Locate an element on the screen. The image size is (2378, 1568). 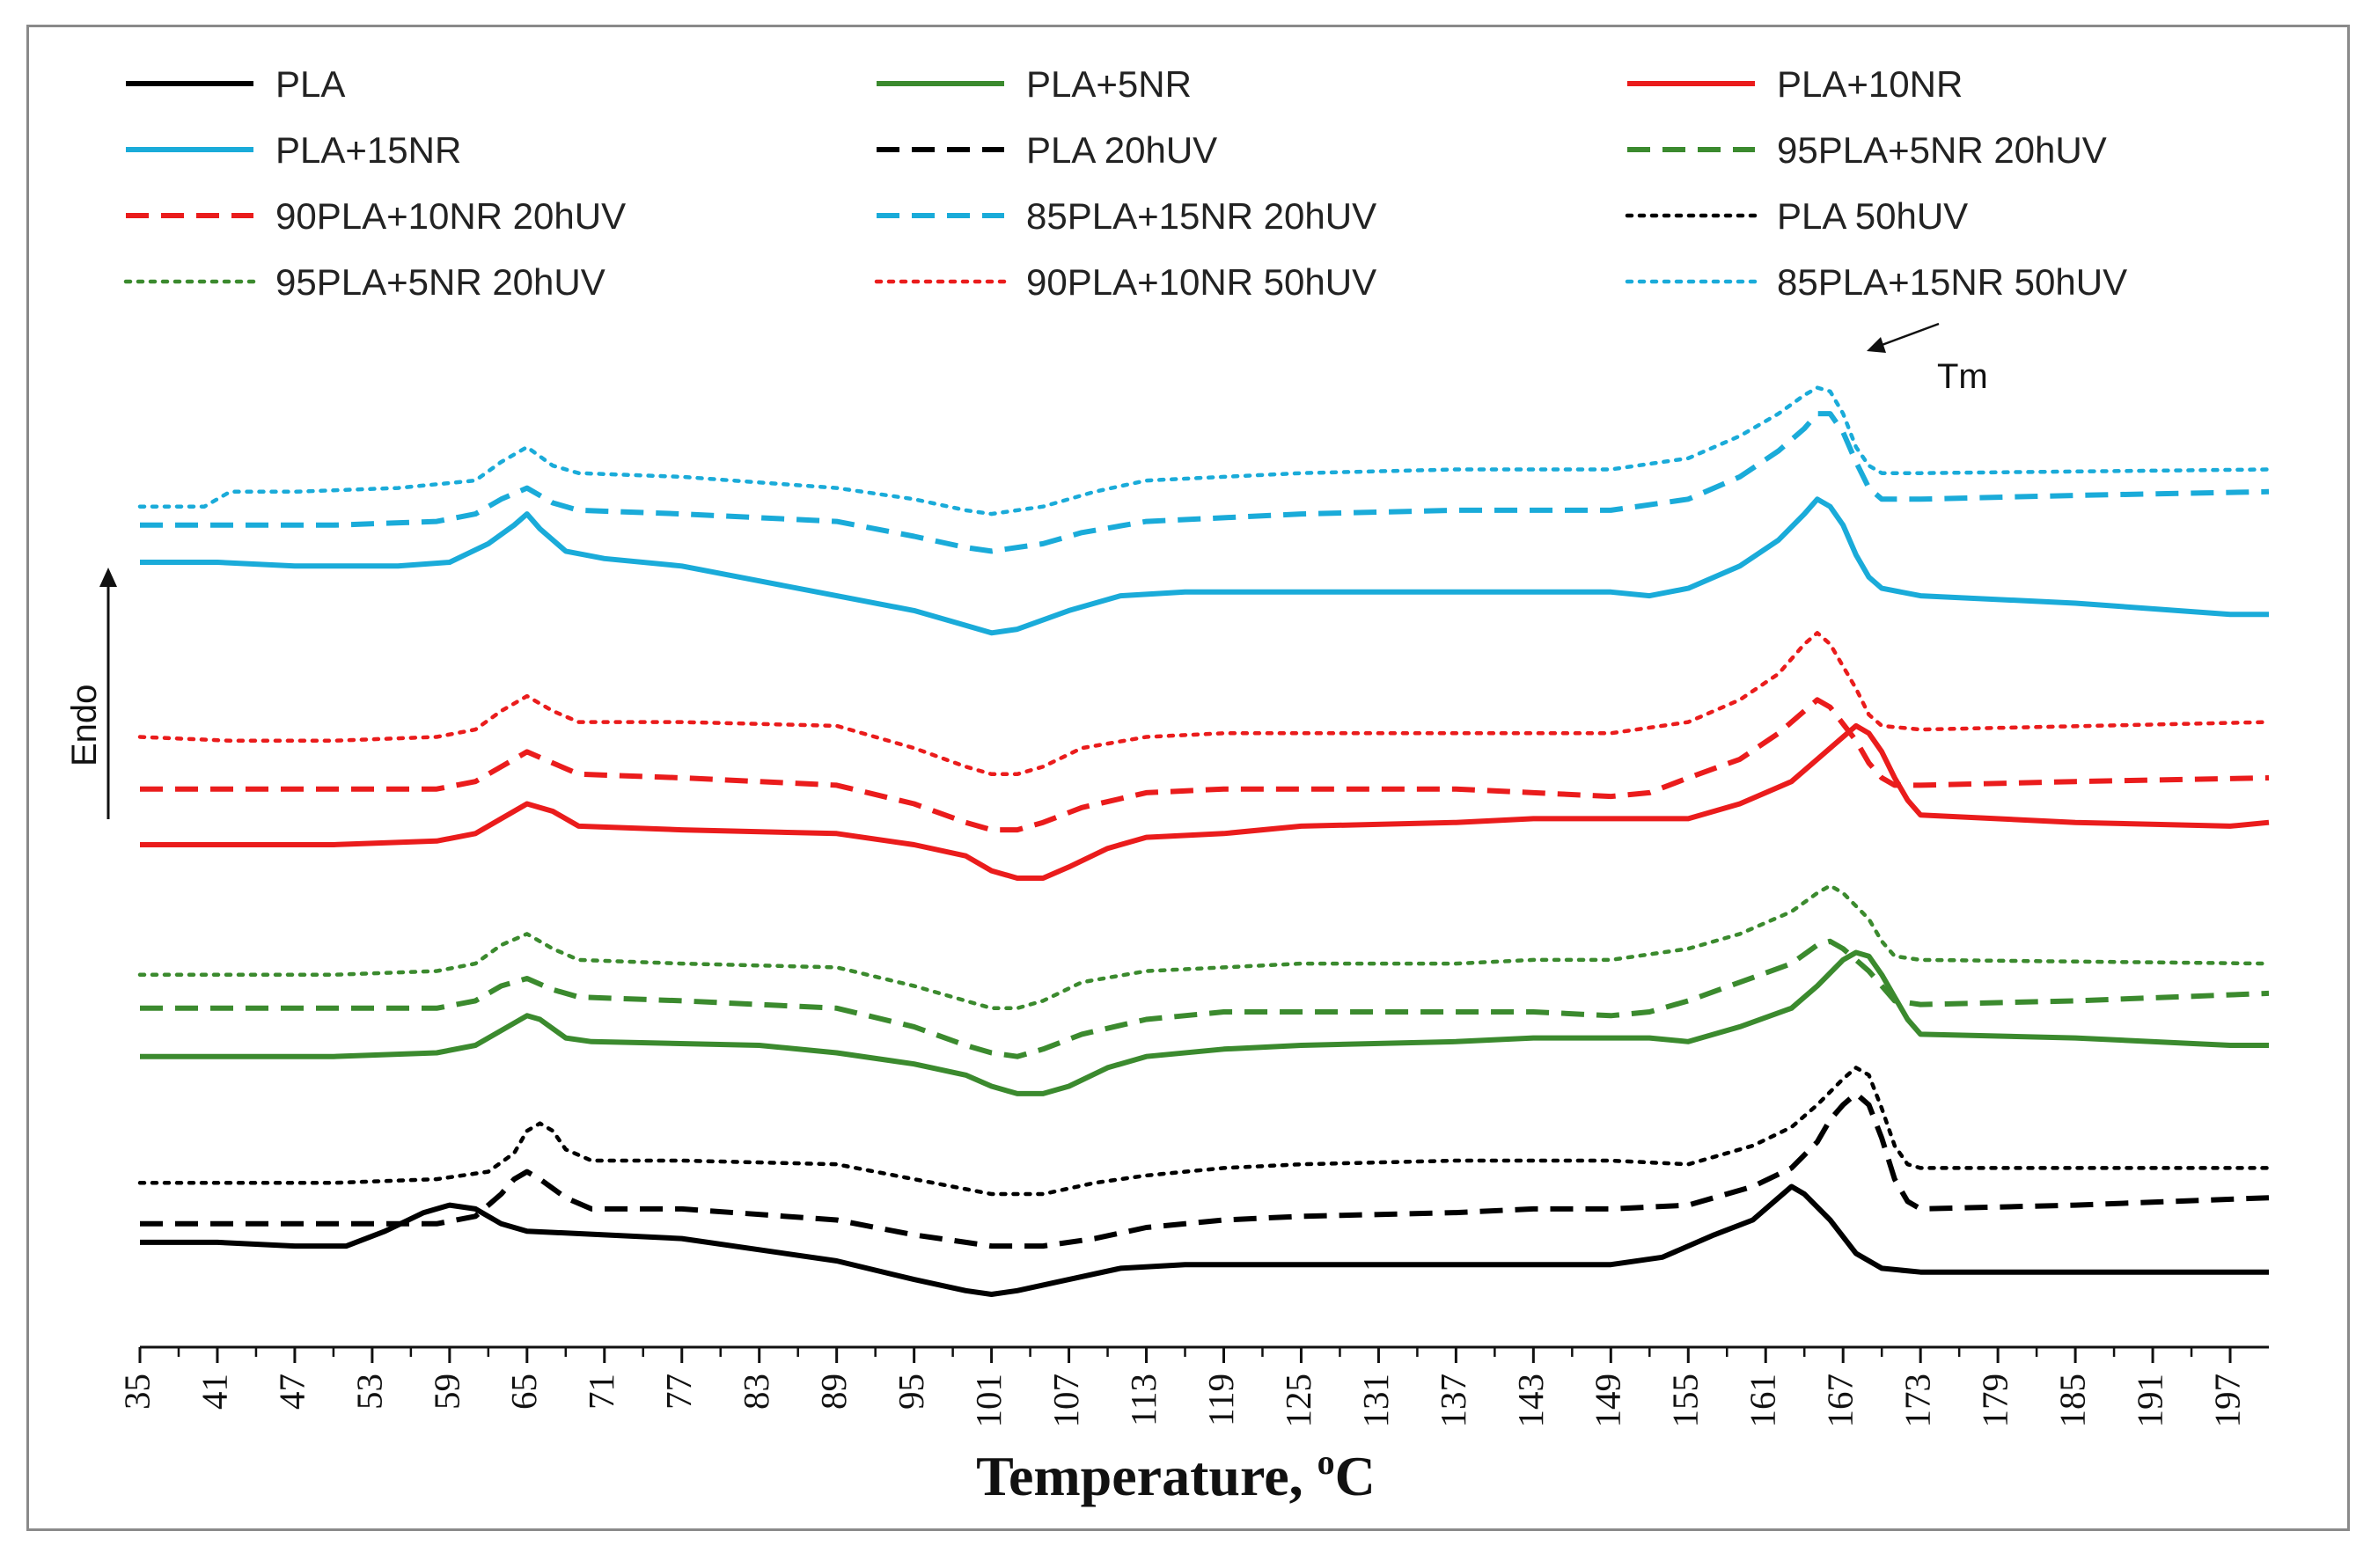
tm-arrowhead-icon is located at coordinates (1877, 345).